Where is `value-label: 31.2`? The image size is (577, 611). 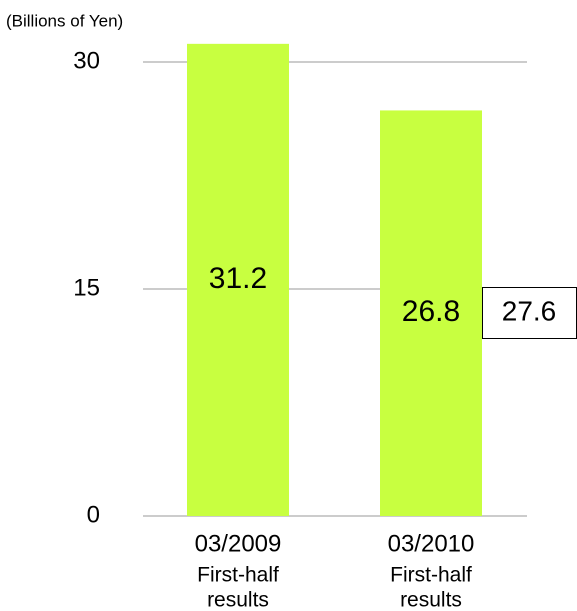
value-label: 31.2 is located at coordinates (238, 278).